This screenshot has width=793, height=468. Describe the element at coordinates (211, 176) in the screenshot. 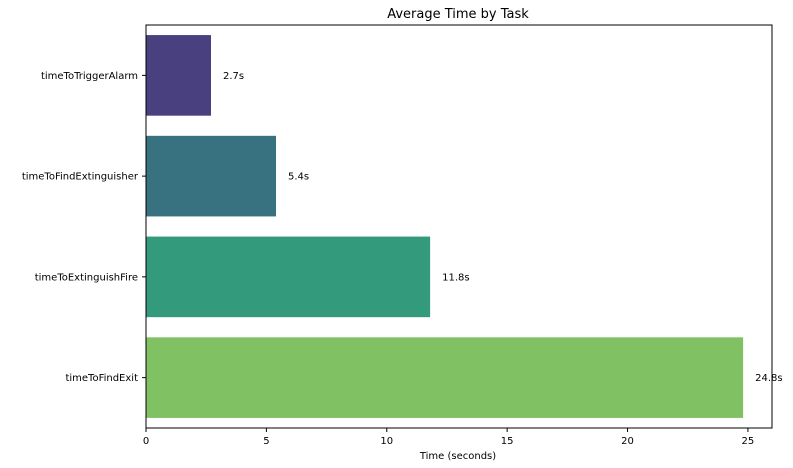

I see `bar-timeToFindExtinguisher` at that location.